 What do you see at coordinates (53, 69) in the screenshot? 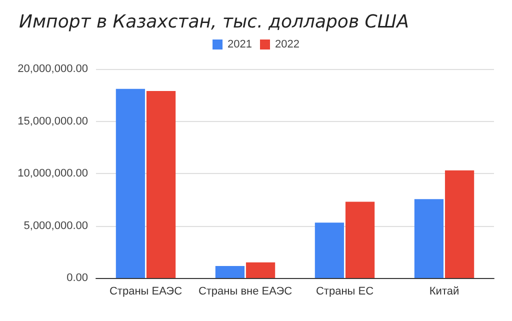
I see `y-tick-label: 20,000,000.00` at bounding box center [53, 69].